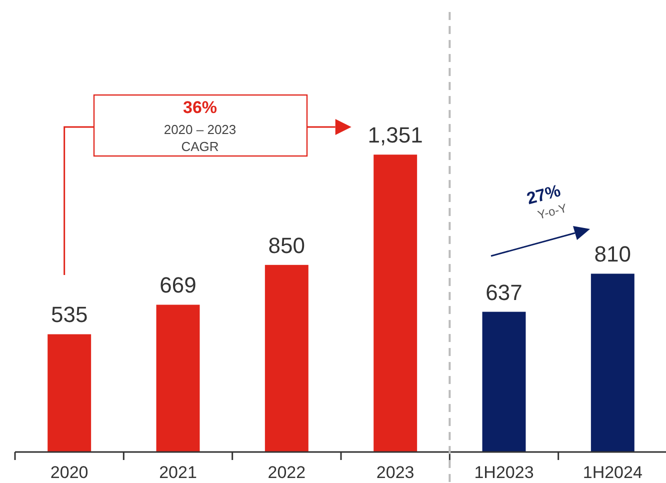 This screenshot has height=483, width=666. What do you see at coordinates (504, 472) in the screenshot?
I see `x-tick-label: 1H2023` at bounding box center [504, 472].